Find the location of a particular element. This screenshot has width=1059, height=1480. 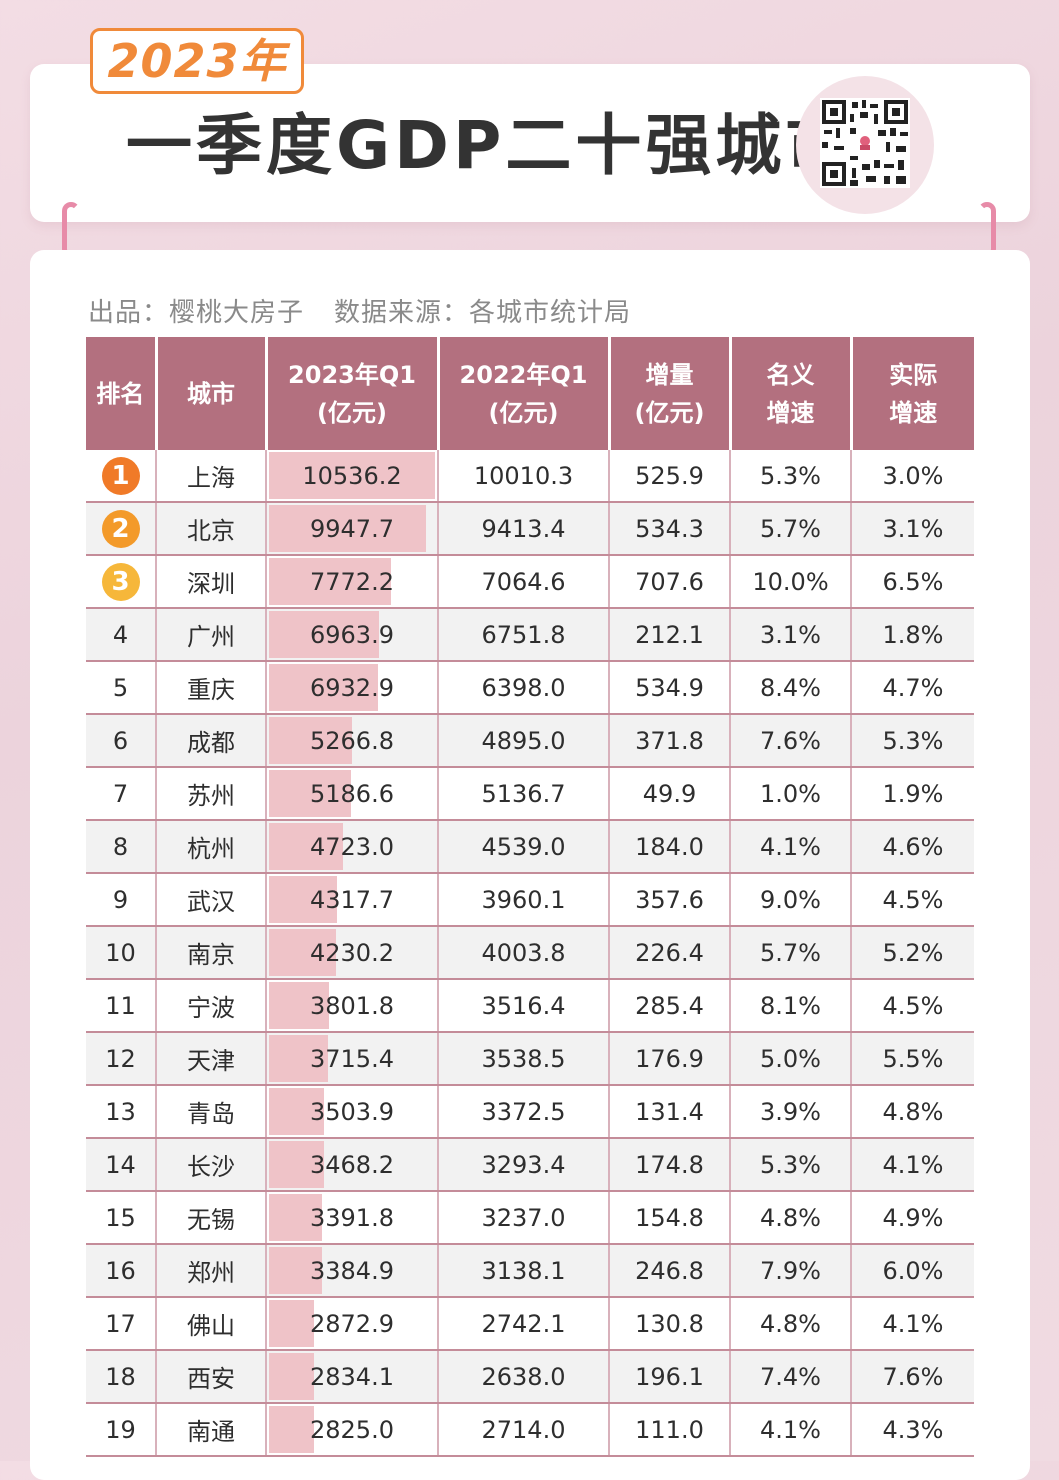

cell-city: 西安 is located at coordinates (211, 1377).